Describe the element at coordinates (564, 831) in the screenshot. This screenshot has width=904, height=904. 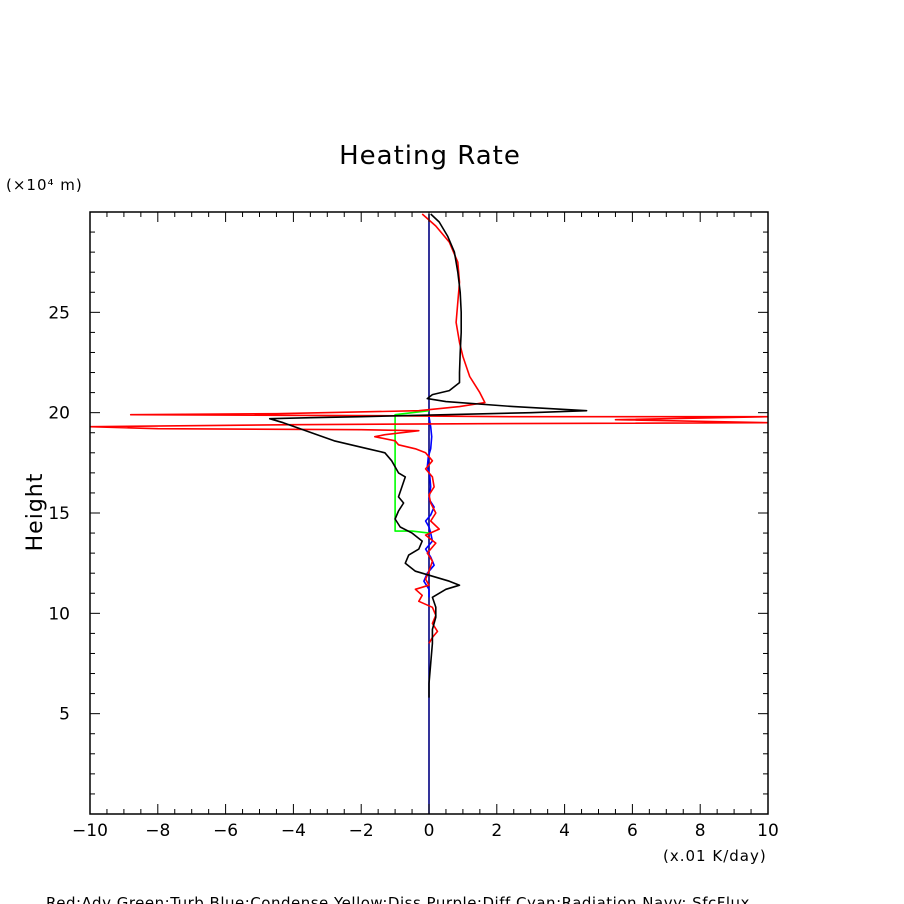
I see `x-tick-label: 4` at that location.